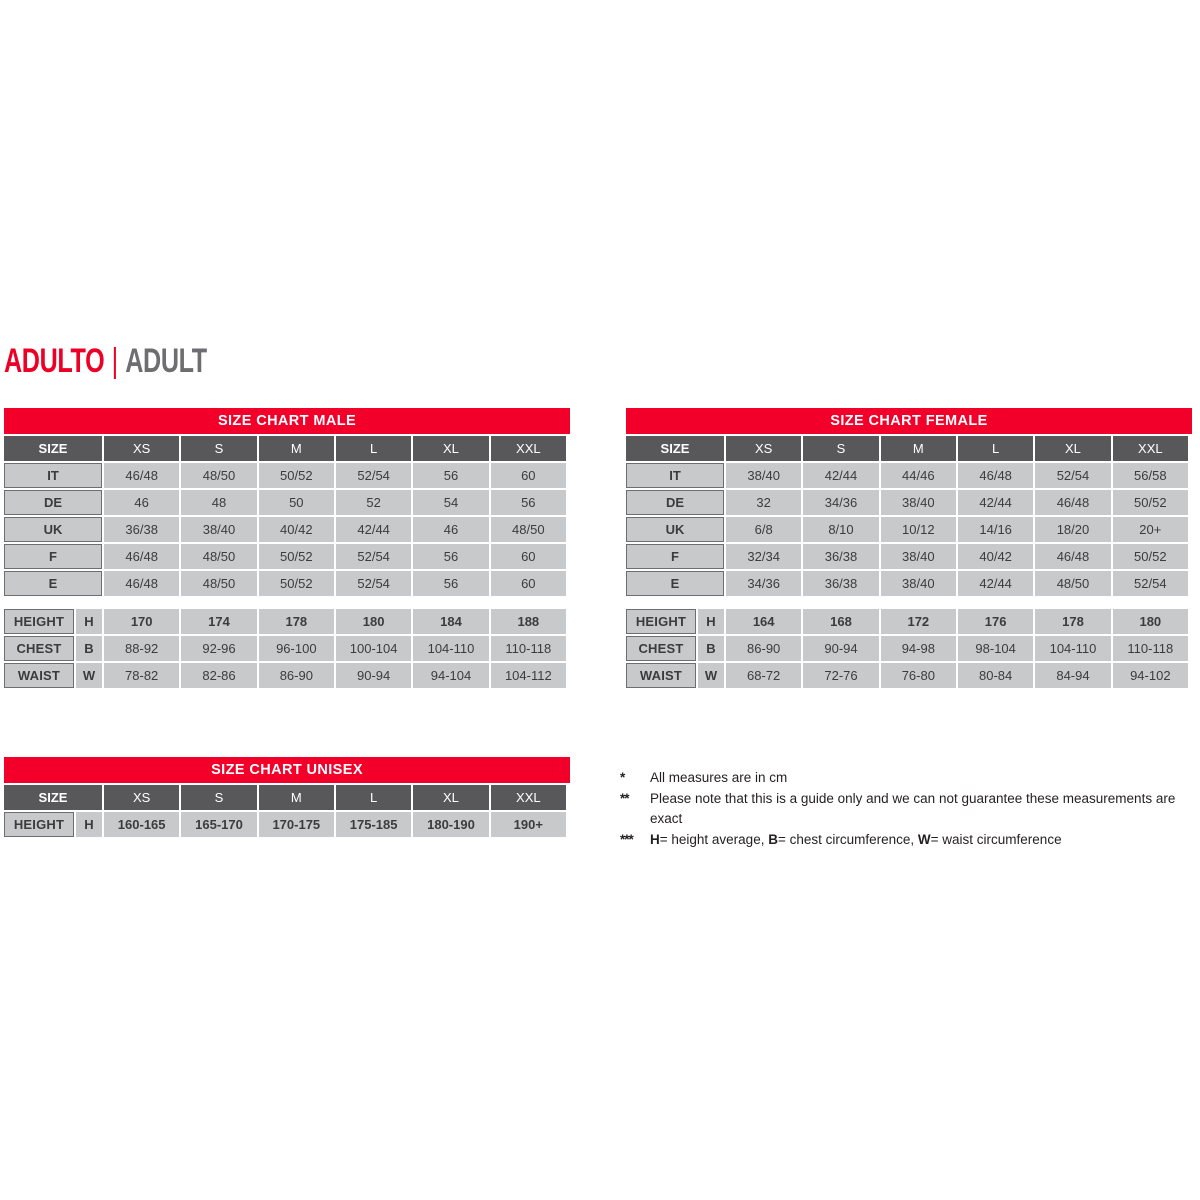 This screenshot has width=1200, height=1200. What do you see at coordinates (528, 675) in the screenshot?
I see `cell-waist-xxl: 104-112` at bounding box center [528, 675].